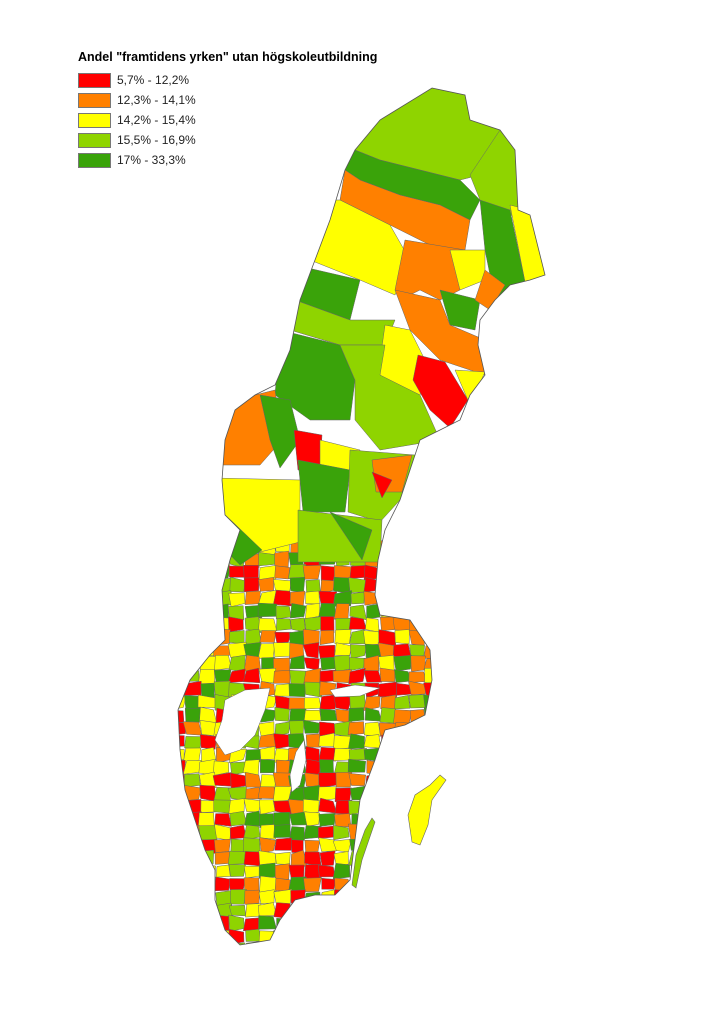 The image size is (725, 1024). Describe the element at coordinates (156, 100) in the screenshot. I see `legend-label: 12,3% - 14,1%` at that location.